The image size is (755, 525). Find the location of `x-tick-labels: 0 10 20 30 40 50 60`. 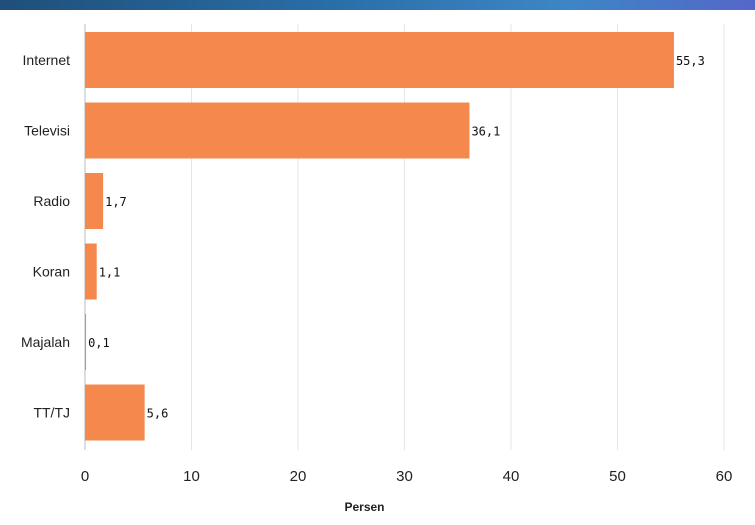

x-tick-labels: 0 10 20 30 40 50 60 is located at coordinates (407, 476).